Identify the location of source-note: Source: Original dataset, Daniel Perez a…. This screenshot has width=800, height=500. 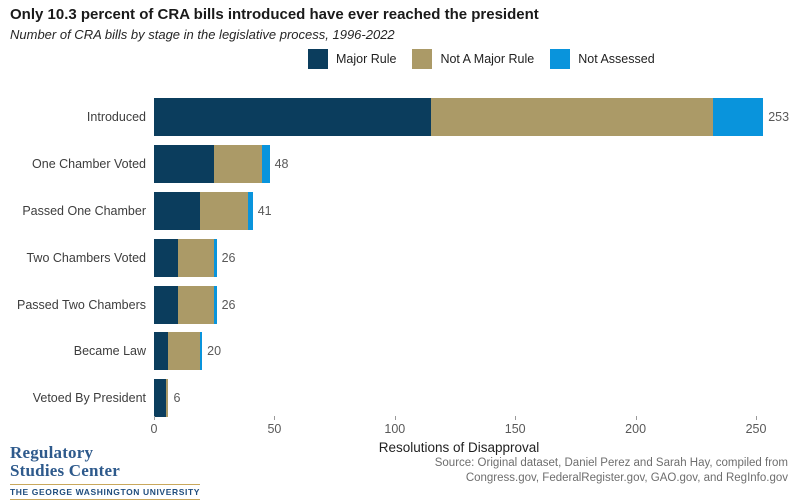
(611, 471).